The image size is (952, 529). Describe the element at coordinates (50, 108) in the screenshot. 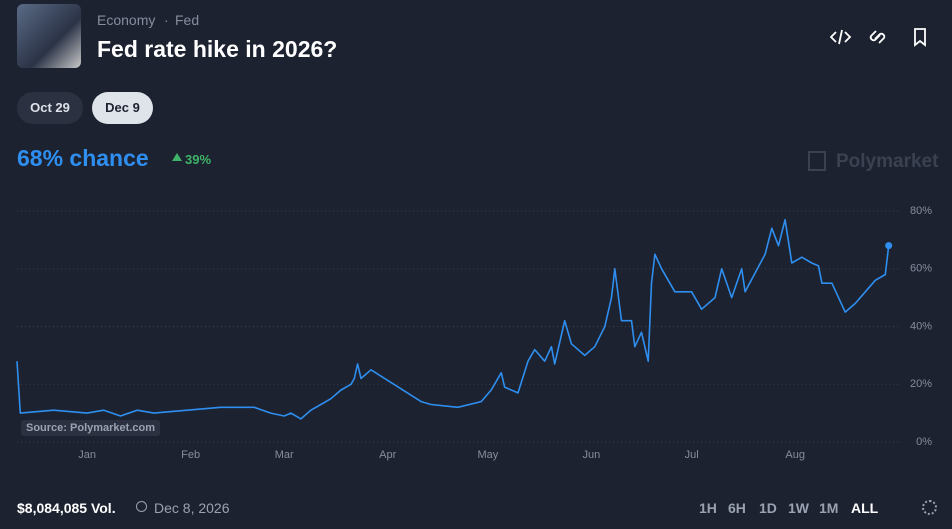

I see `tab: Oct 29` at that location.